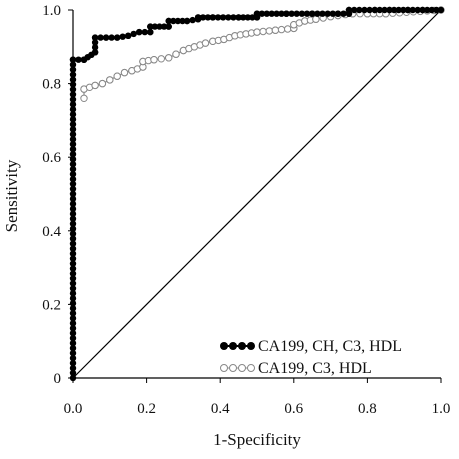 The image size is (459, 459). What do you see at coordinates (293, 409) in the screenshot?
I see `x-tick-label: 0.6` at bounding box center [293, 409].